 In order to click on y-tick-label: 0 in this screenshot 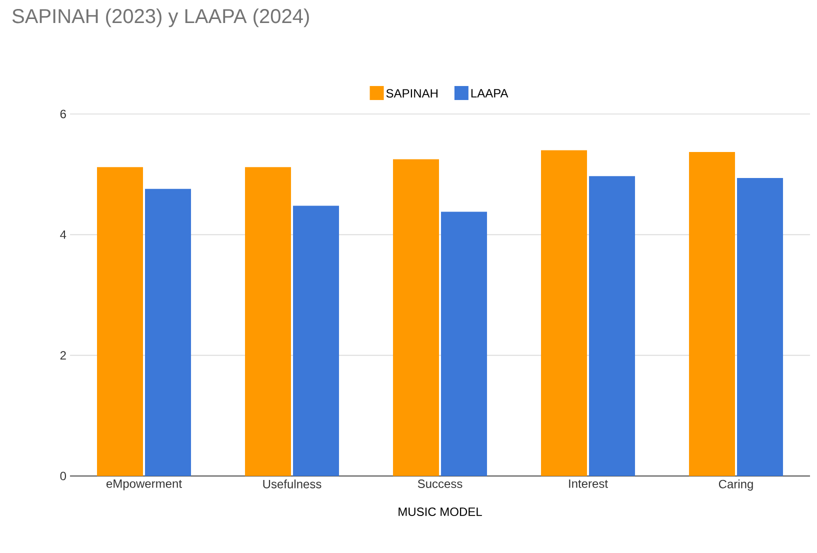, I will do `click(63, 476)`.